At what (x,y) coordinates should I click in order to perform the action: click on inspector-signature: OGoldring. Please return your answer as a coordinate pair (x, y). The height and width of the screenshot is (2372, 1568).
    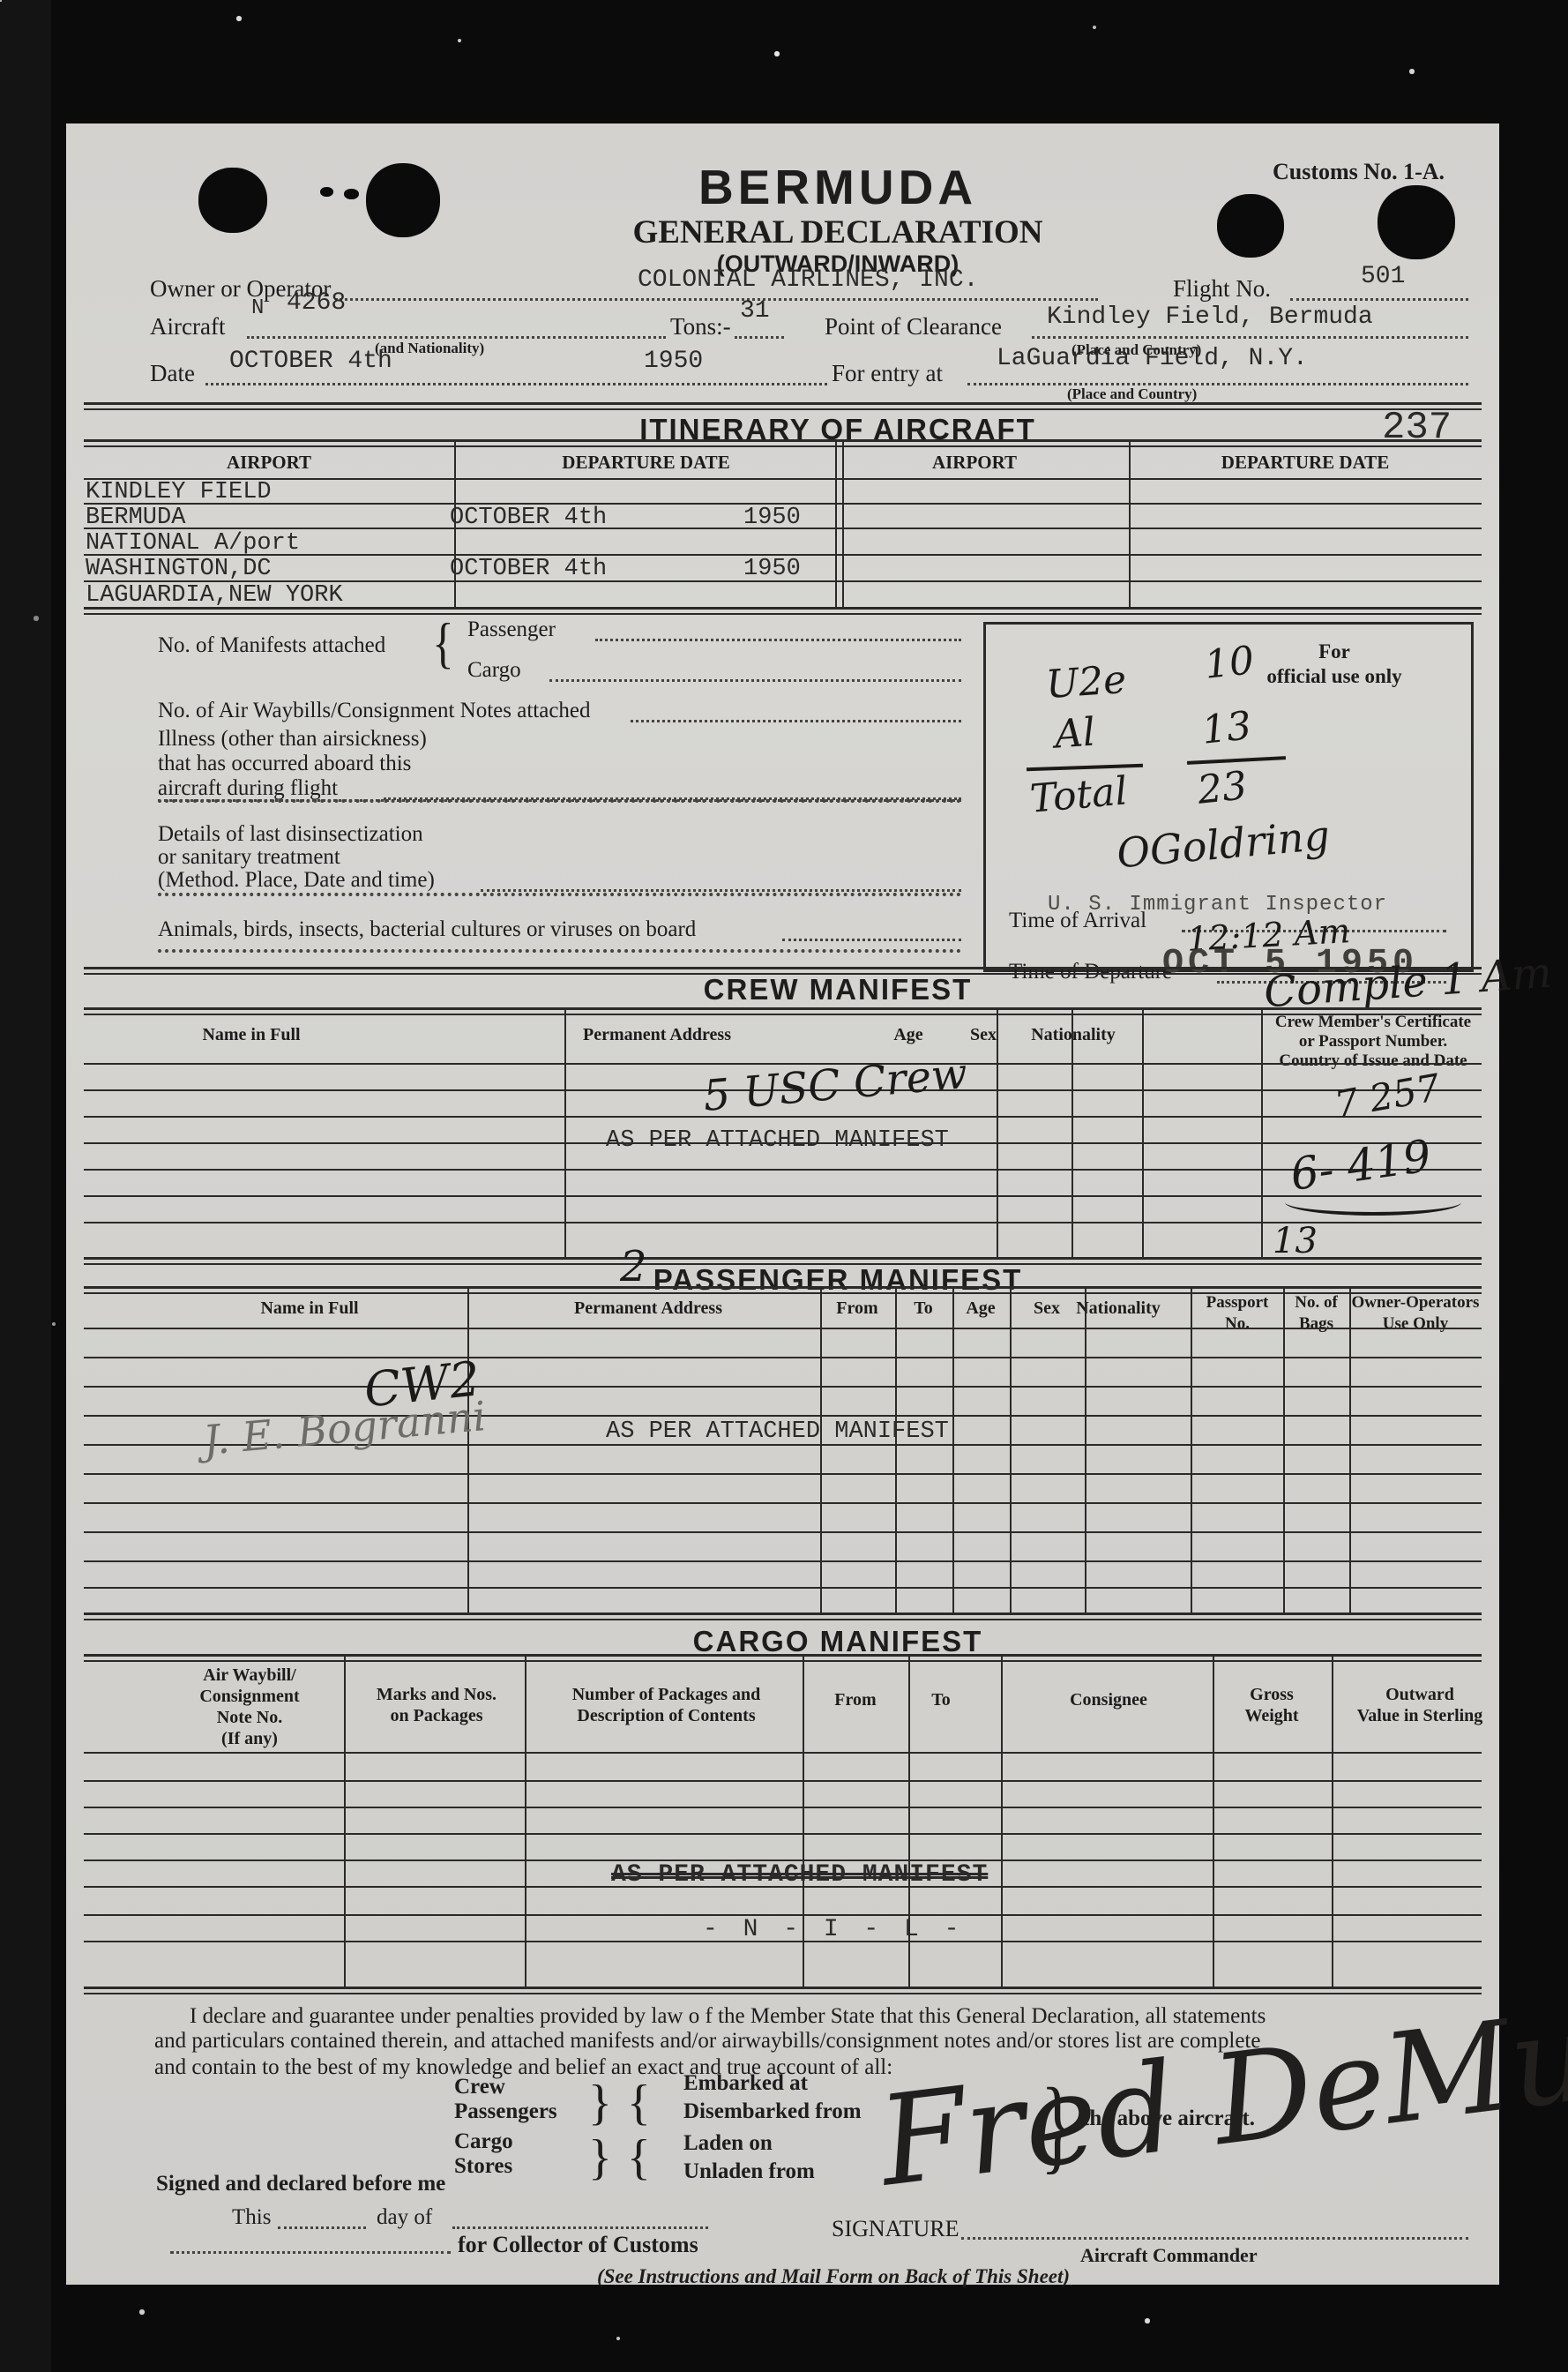
    Looking at the image, I should click on (1223, 844).